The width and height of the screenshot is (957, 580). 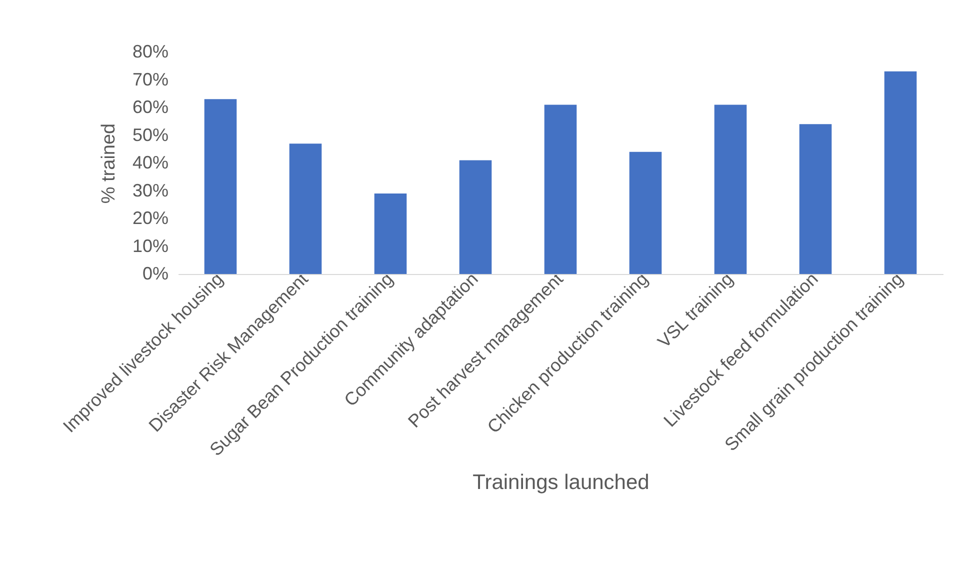 I want to click on y-tick-label: 40%, so click(x=150, y=162).